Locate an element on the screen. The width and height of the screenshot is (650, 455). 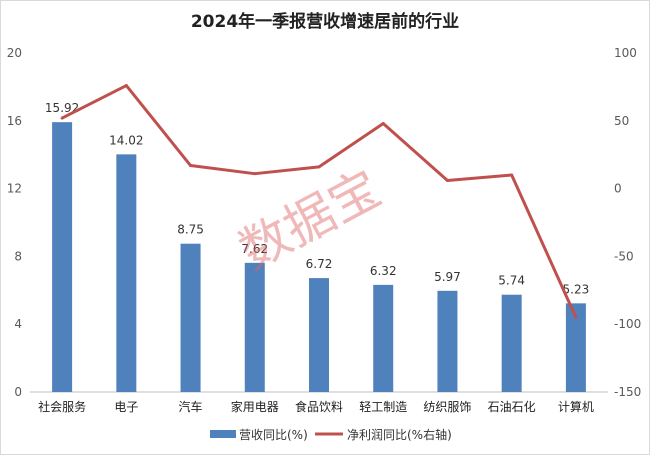
legend: 营收同比(%) 净利润同比(%右轴) is located at coordinates (331, 434).